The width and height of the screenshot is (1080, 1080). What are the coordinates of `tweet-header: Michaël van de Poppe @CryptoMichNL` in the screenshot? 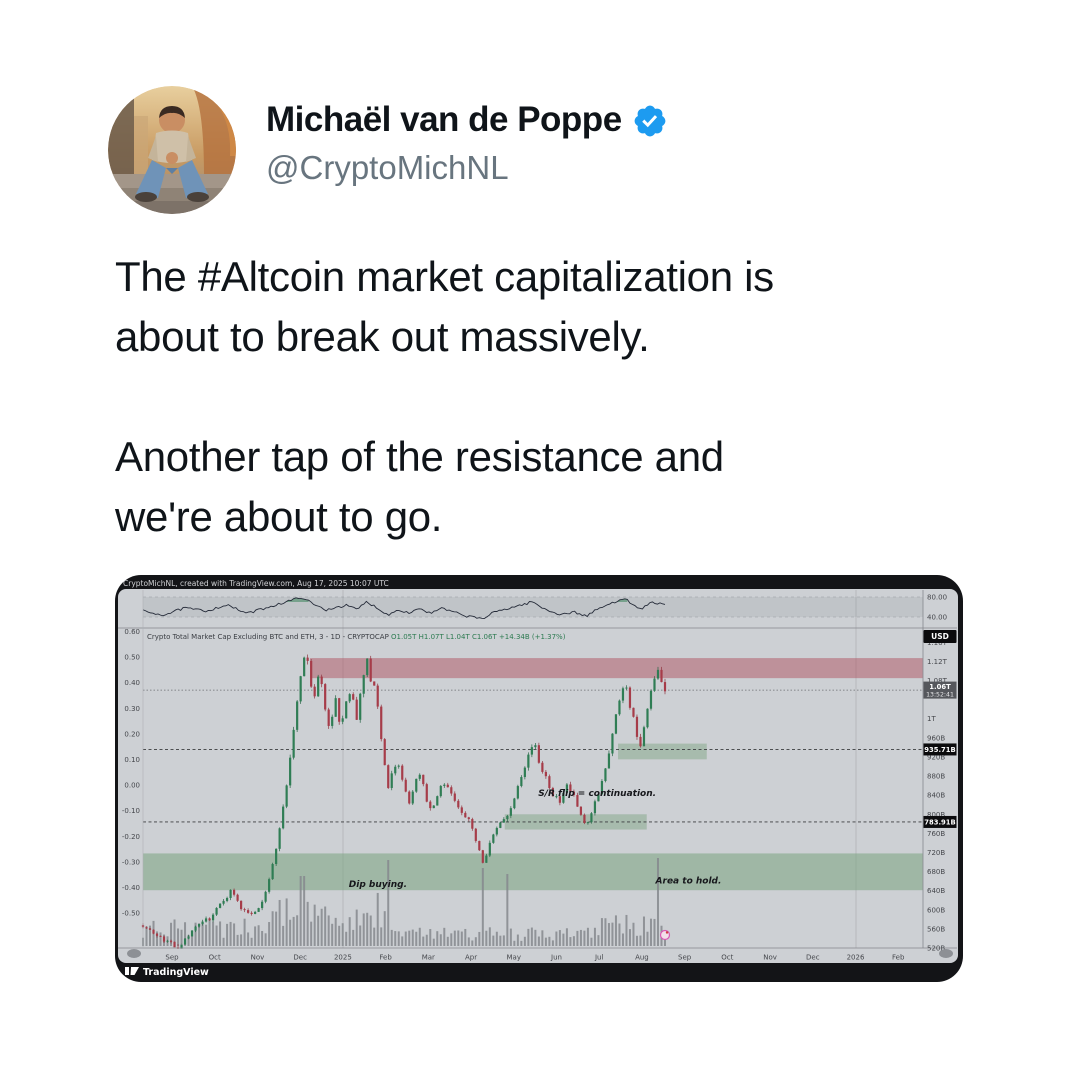 It's located at (388, 150).